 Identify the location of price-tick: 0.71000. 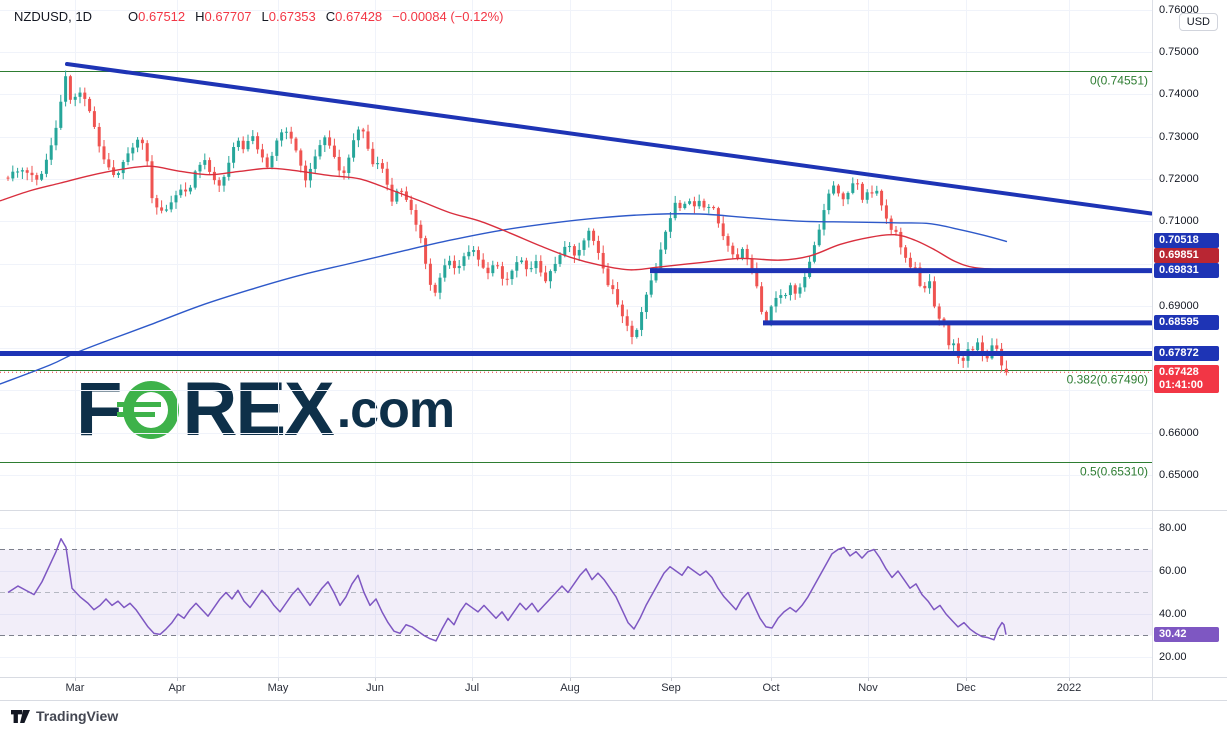
(1179, 221).